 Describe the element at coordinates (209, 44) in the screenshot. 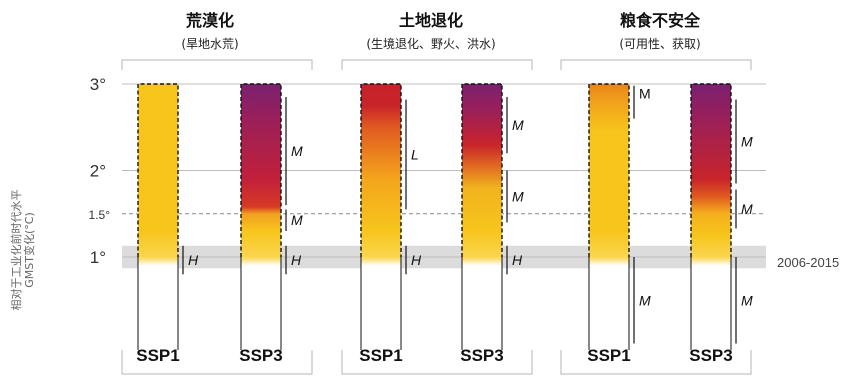

I see `panel-subtitle: (旱地水荒)` at that location.